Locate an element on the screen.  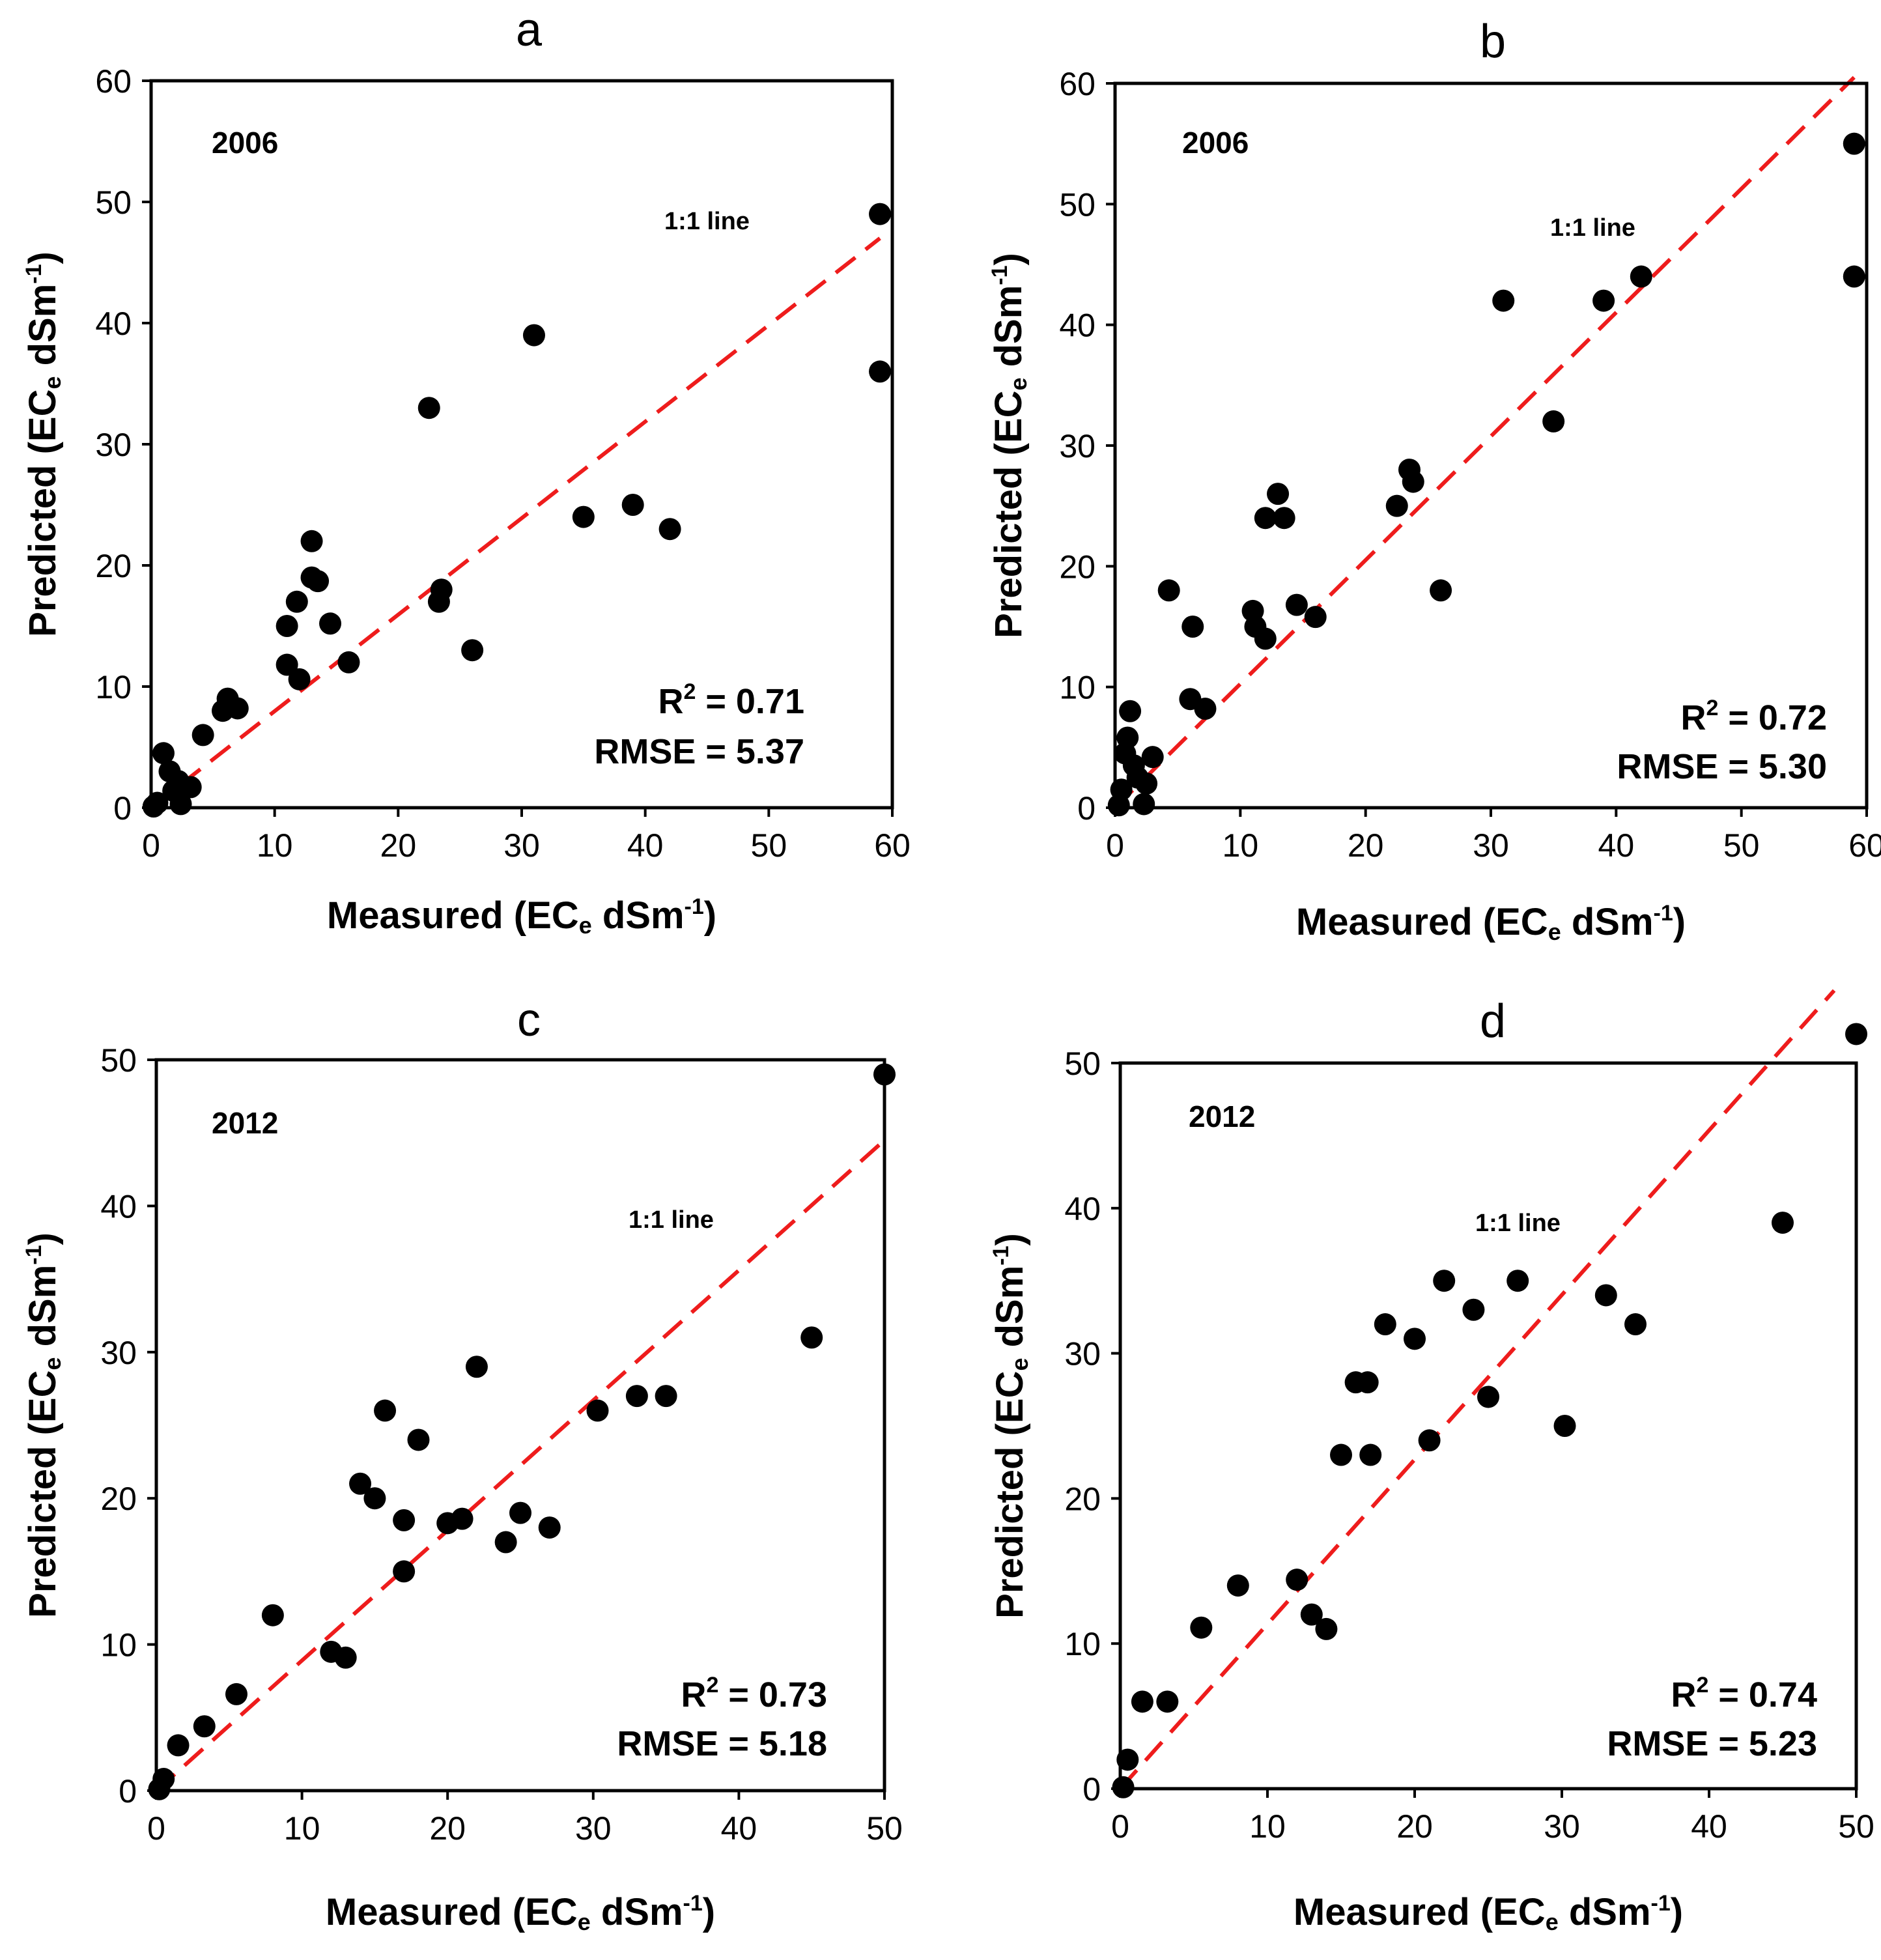
y-tick-label: 40 is located at coordinates (1077, 325).